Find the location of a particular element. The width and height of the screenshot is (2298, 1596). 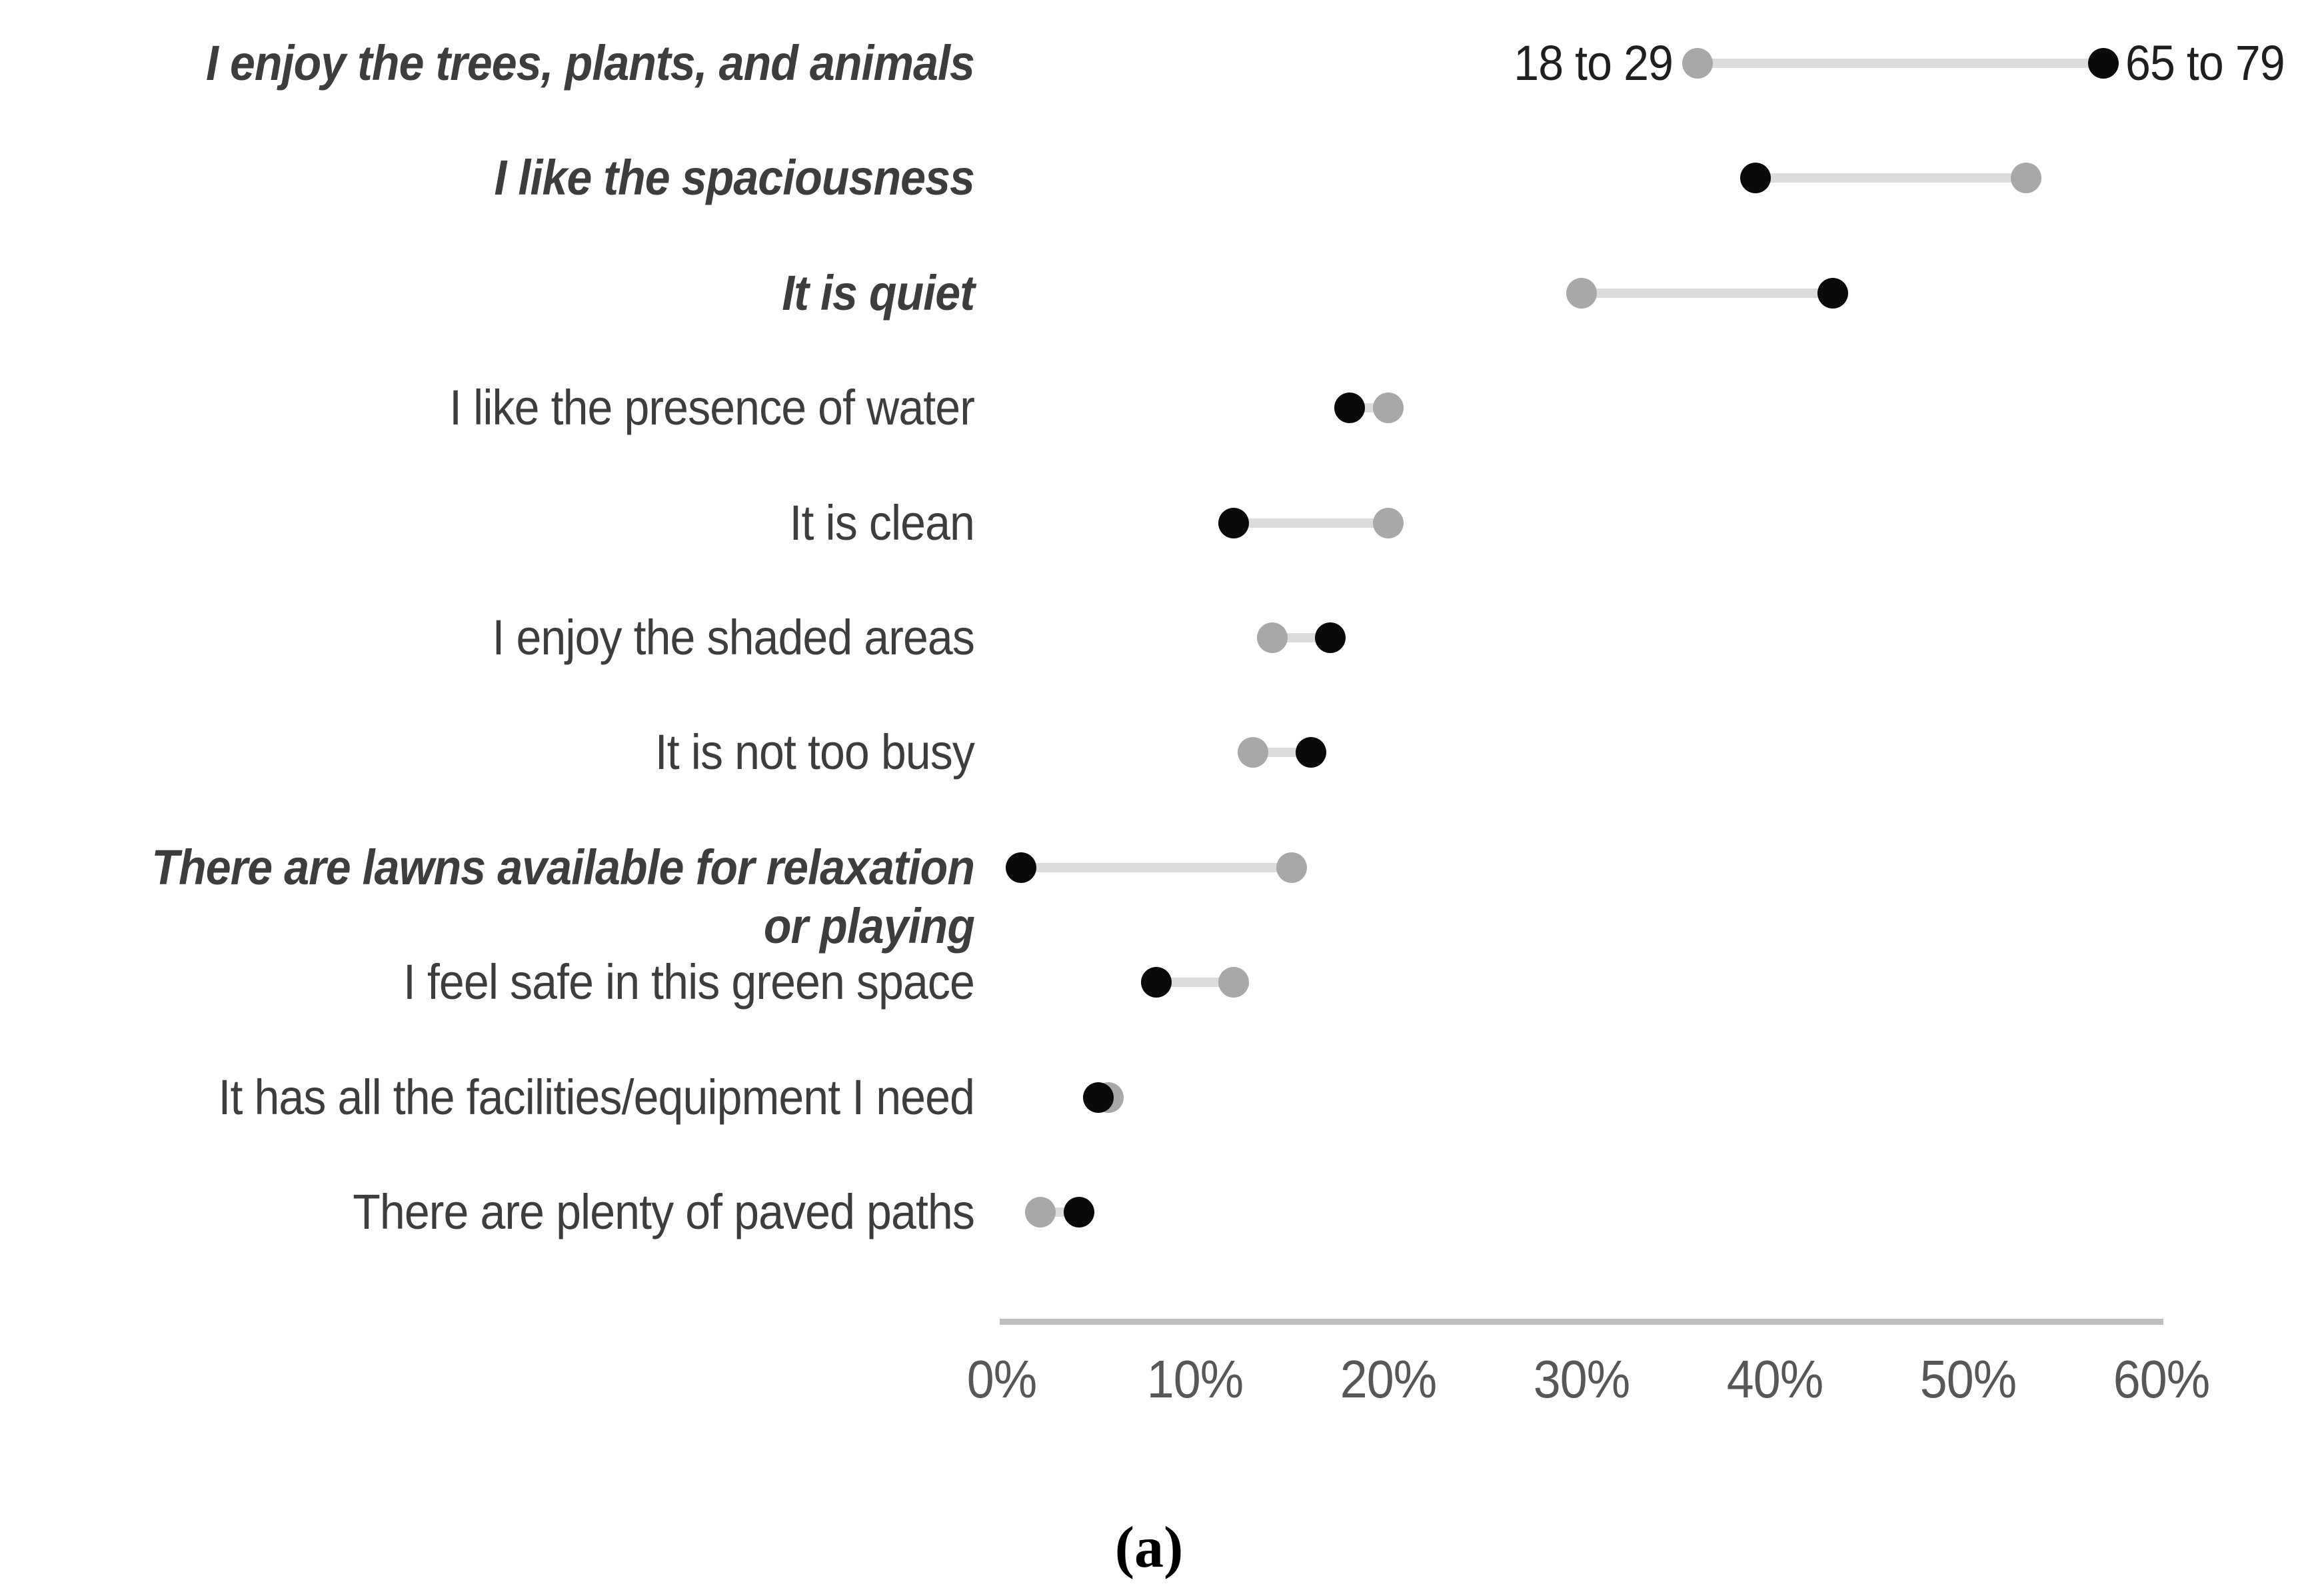

category-label: I enjoy the shaded areas is located at coordinates (733, 637).